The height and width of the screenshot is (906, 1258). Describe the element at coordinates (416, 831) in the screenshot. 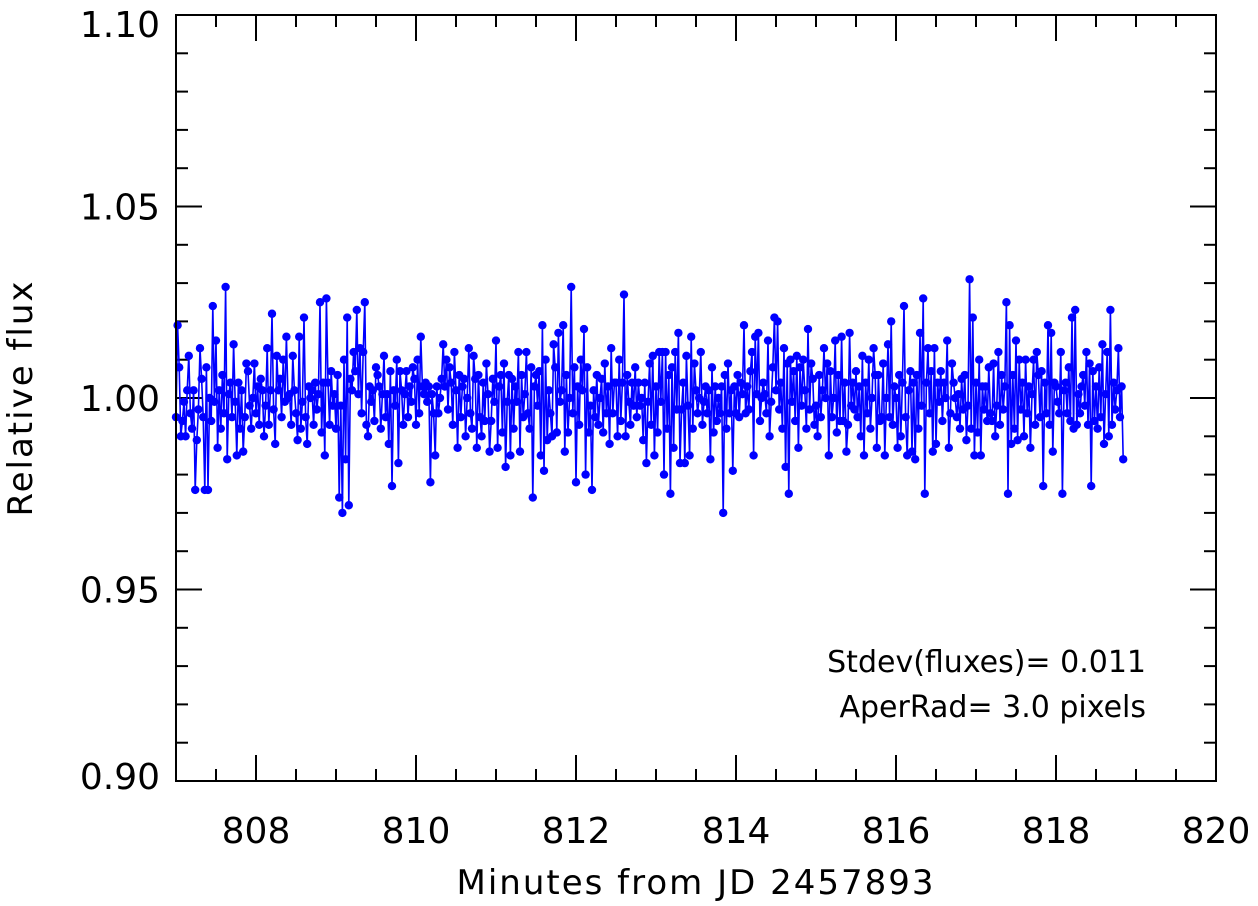

I see `x-tick-label: 810` at that location.